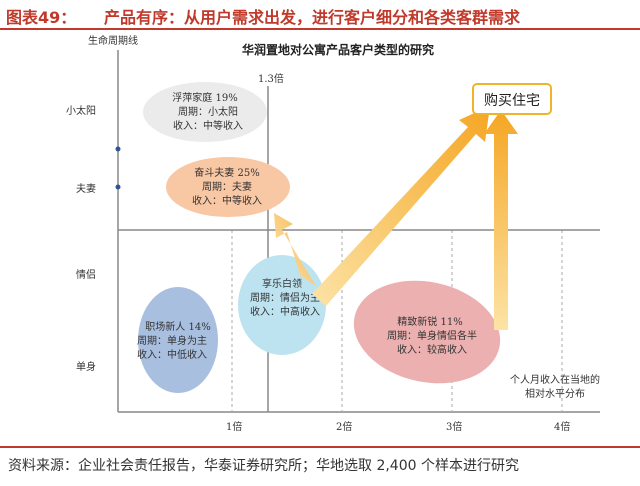  What do you see at coordinates (562, 426) in the screenshot?
I see `x-tick-label-4x: 4倍` at bounding box center [562, 426].